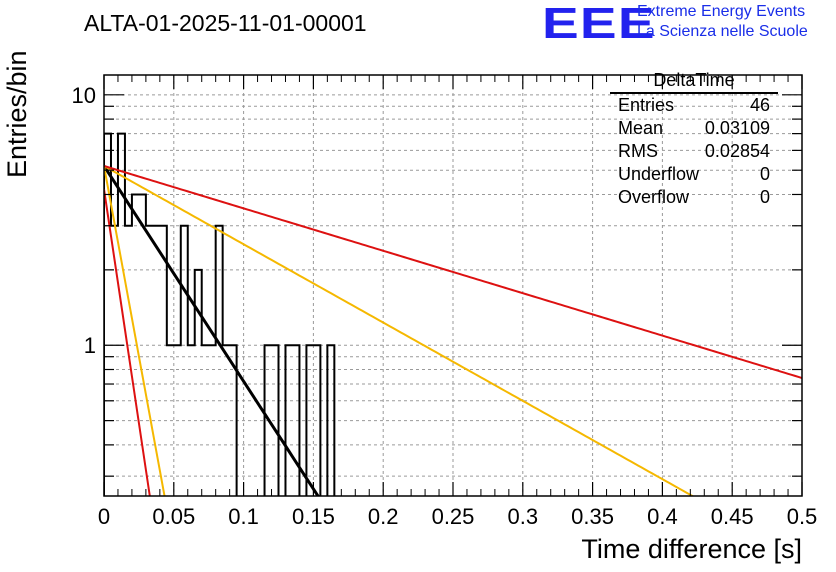  I want to click on stats-row-underflow: Underflow 0, so click(693, 174).